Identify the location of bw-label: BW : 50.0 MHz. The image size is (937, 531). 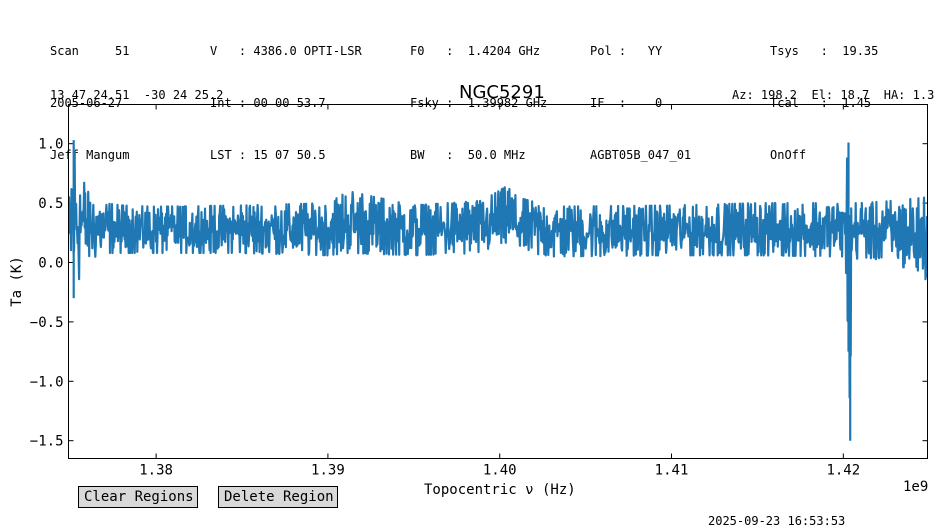
(468, 155).